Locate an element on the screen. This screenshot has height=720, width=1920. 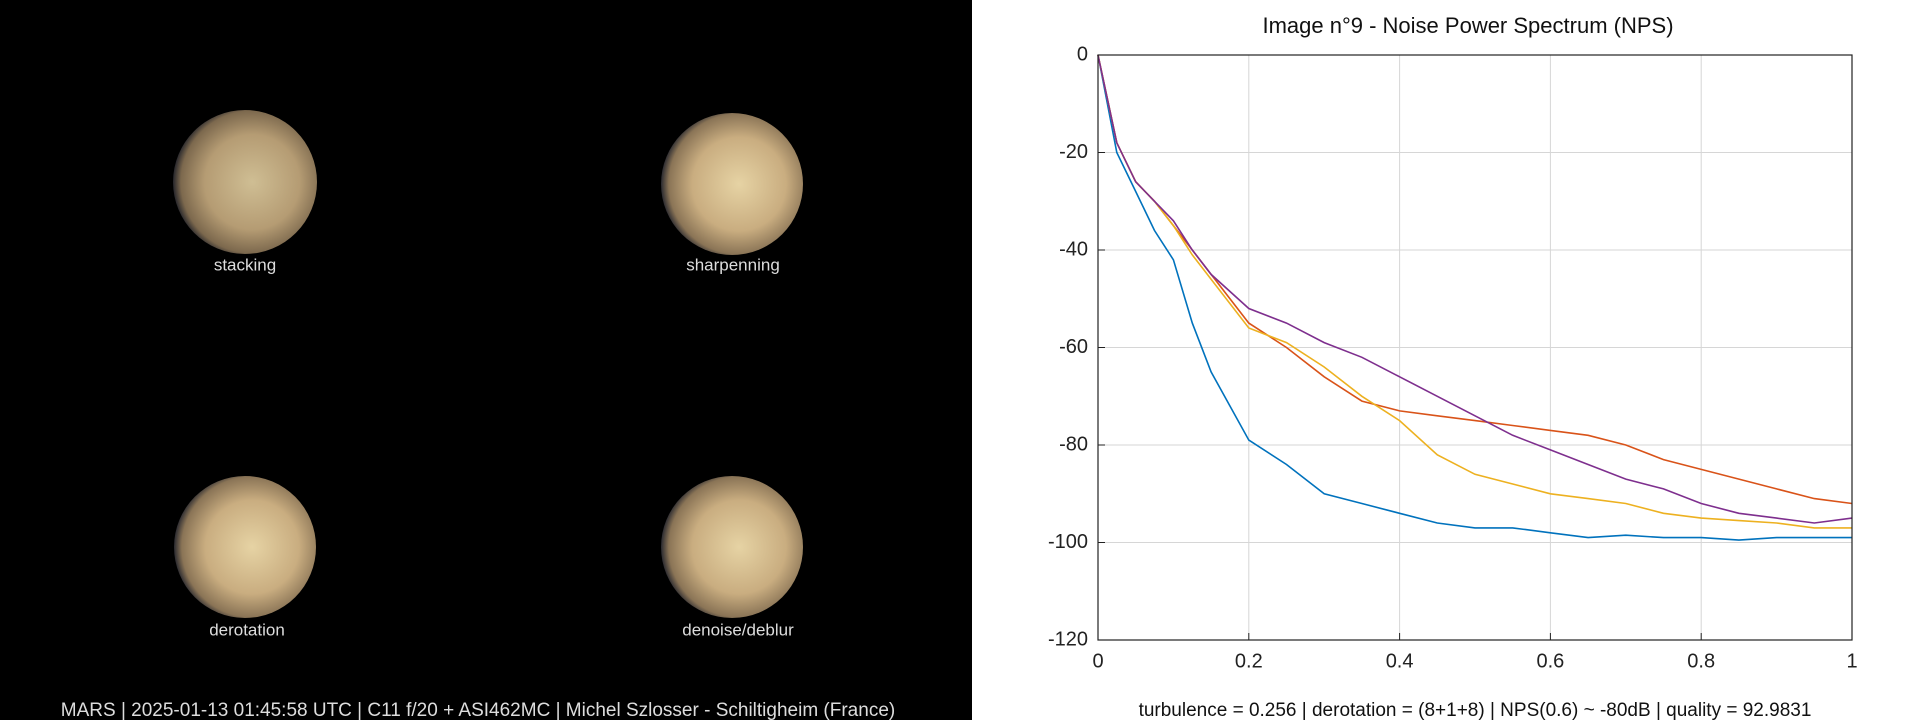
x-tick-label: 1 is located at coordinates (1851, 661).